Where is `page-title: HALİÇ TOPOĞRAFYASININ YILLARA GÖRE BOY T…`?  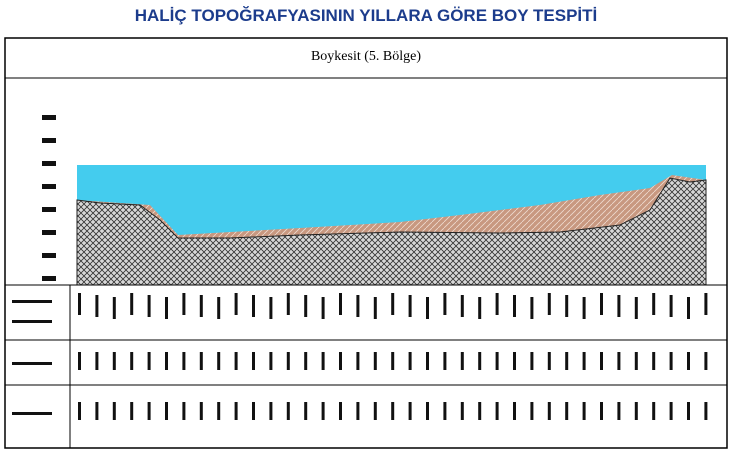
page-title: HALİÇ TOPOĞRAFYASININ YILLARA GÖRE BOY T… is located at coordinates (366, 15).